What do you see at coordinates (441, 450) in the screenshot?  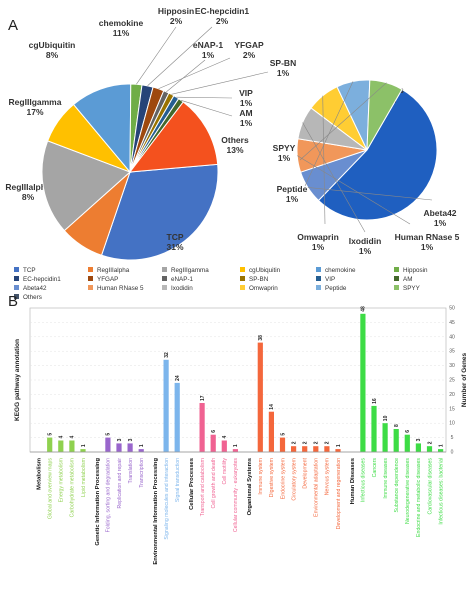 I see `bar-infectious-diseases-bacterial` at bounding box center [441, 450].